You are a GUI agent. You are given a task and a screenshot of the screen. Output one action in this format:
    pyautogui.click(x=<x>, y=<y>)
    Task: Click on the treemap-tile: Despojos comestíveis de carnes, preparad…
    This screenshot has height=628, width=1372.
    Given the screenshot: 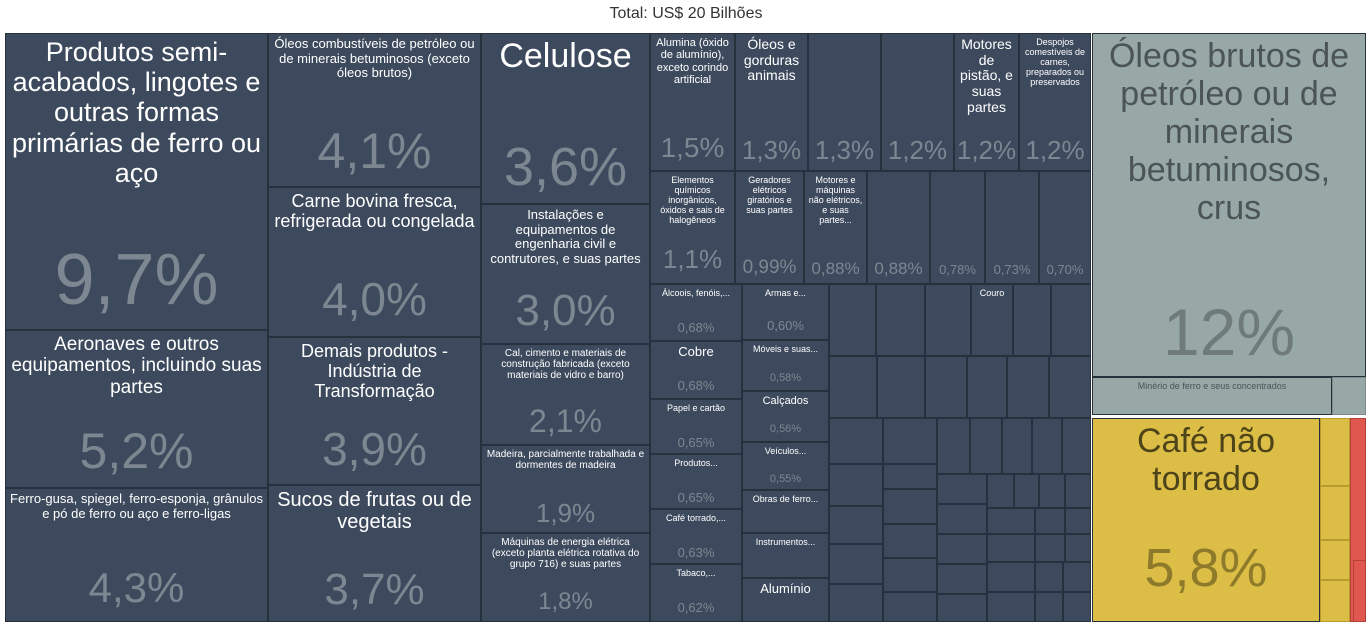 What is the action you would take?
    pyautogui.click(x=1055, y=102)
    